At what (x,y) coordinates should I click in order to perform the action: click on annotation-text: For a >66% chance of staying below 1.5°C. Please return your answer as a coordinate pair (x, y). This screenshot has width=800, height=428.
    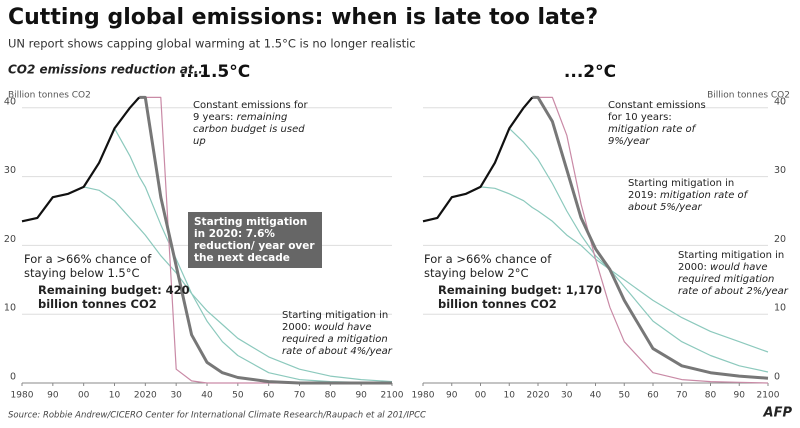
    Looking at the image, I should click on (88, 266).